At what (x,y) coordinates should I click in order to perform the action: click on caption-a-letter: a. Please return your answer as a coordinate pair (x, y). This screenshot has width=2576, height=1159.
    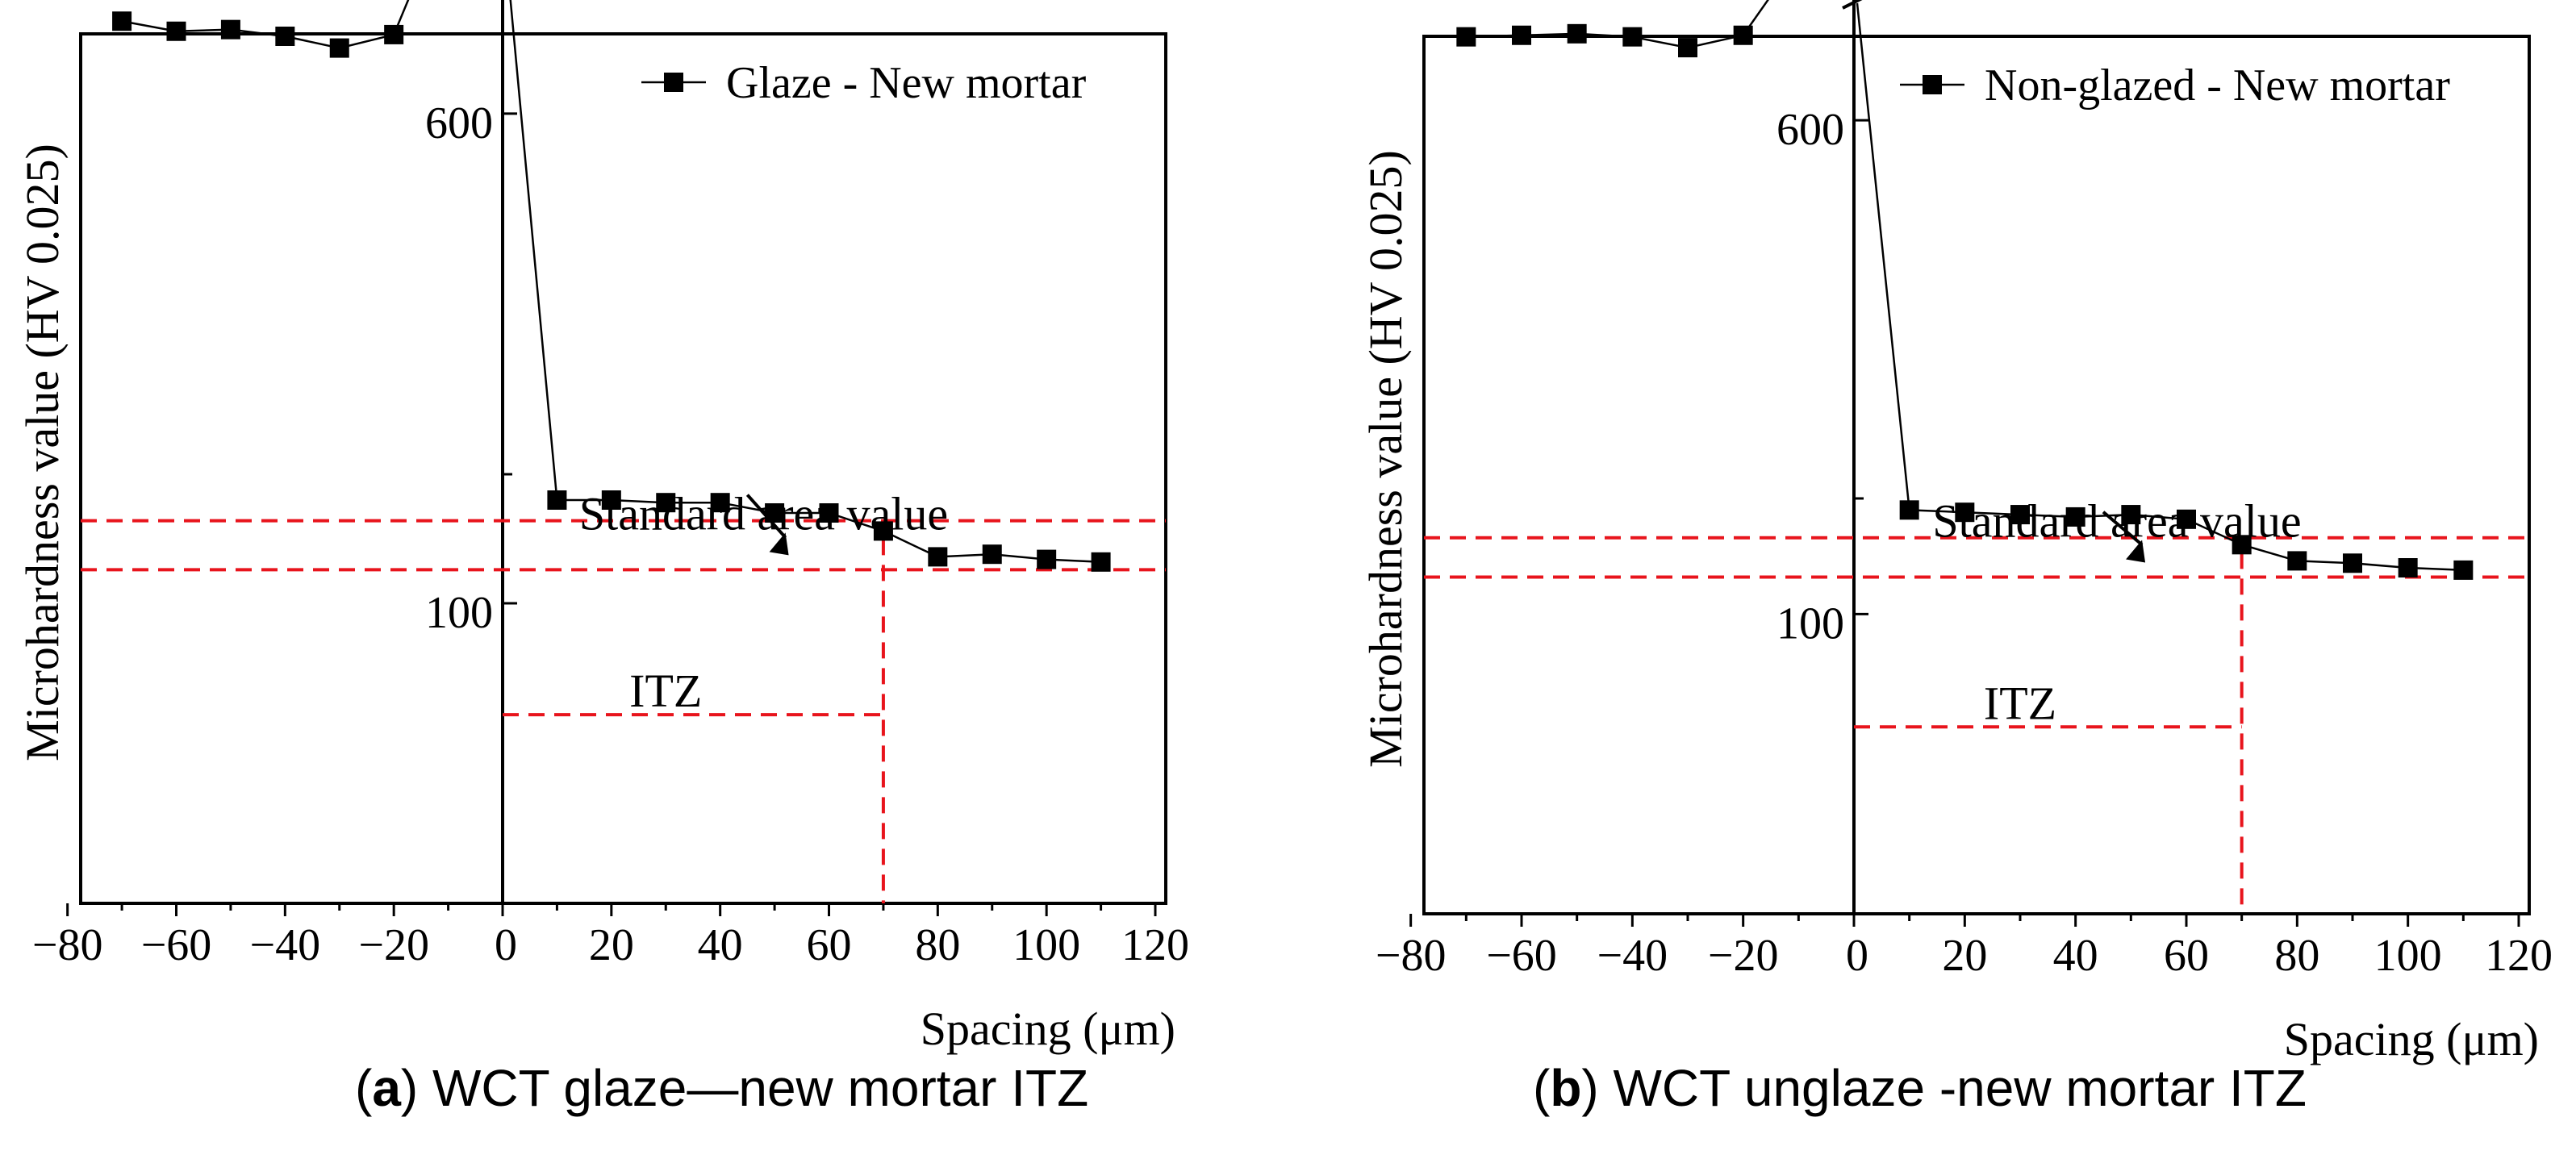
    Looking at the image, I should click on (386, 1088).